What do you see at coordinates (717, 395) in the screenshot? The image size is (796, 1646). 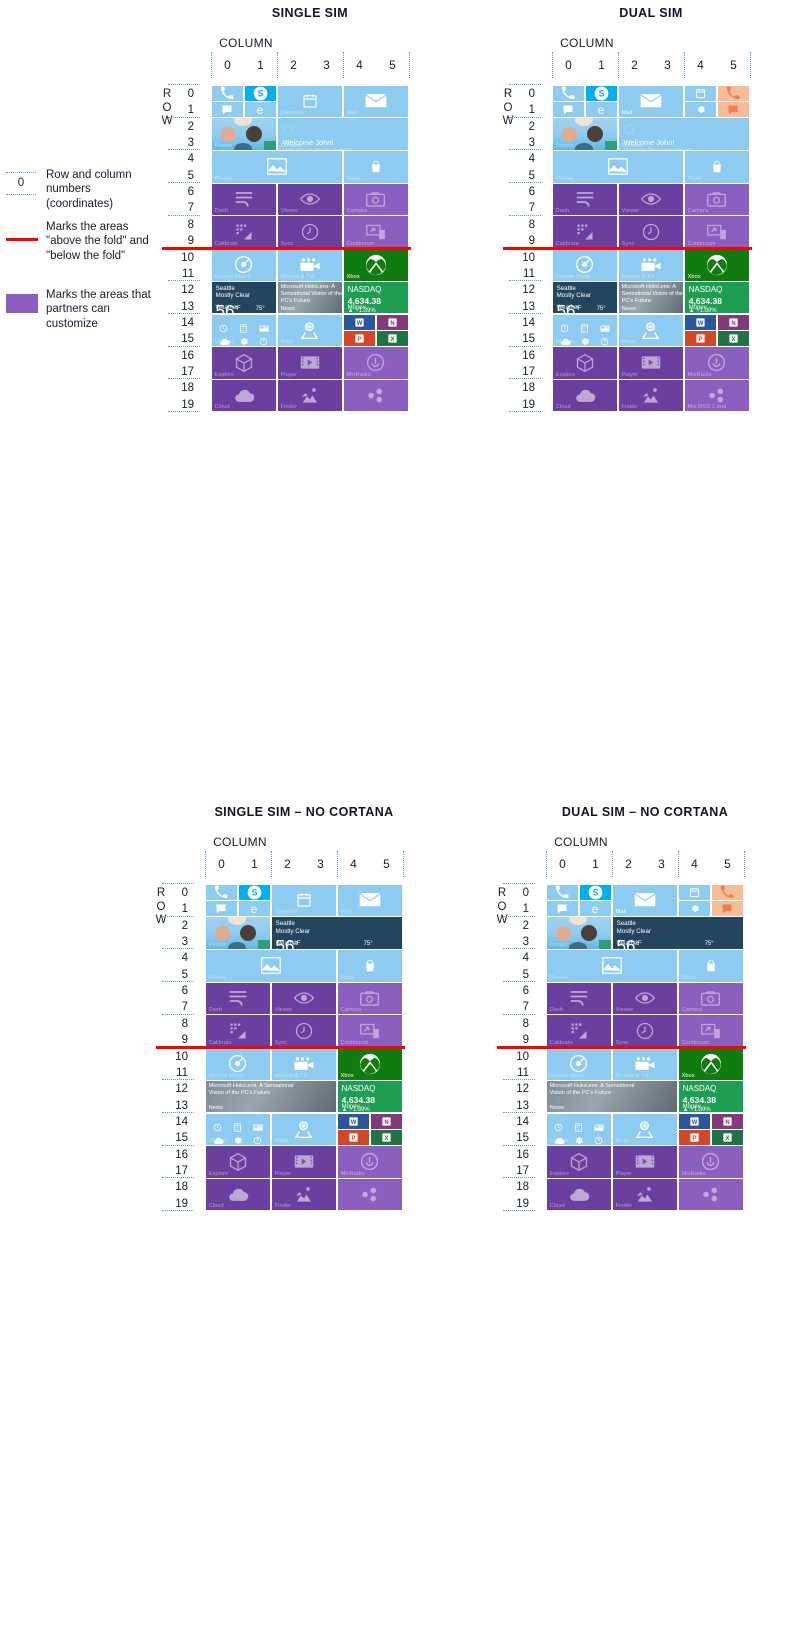 I see `tile-extra: Mix RSS 1 and` at bounding box center [717, 395].